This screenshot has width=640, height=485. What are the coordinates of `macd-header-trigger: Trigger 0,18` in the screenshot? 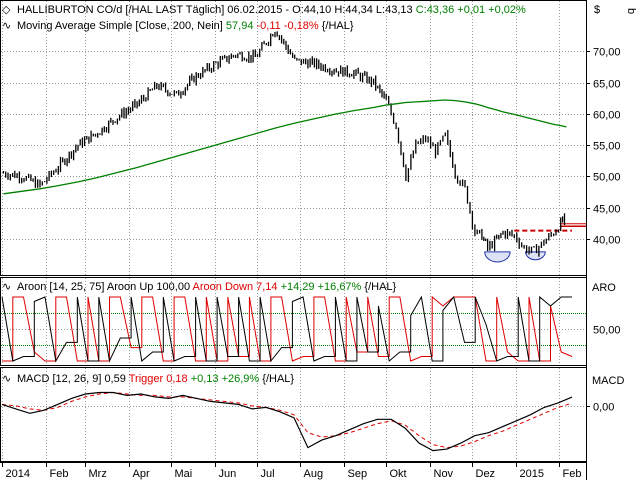 It's located at (158, 379).